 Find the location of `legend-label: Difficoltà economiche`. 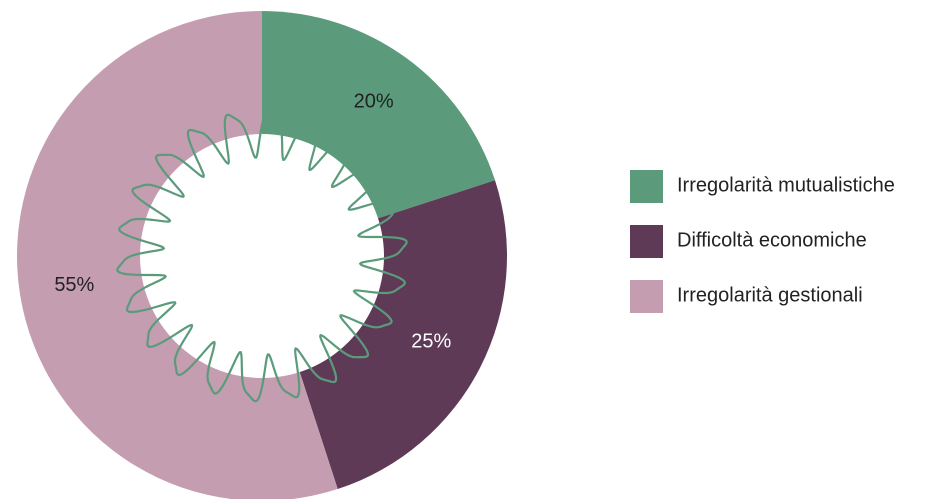

legend-label: Difficoltà economiche is located at coordinates (772, 240).